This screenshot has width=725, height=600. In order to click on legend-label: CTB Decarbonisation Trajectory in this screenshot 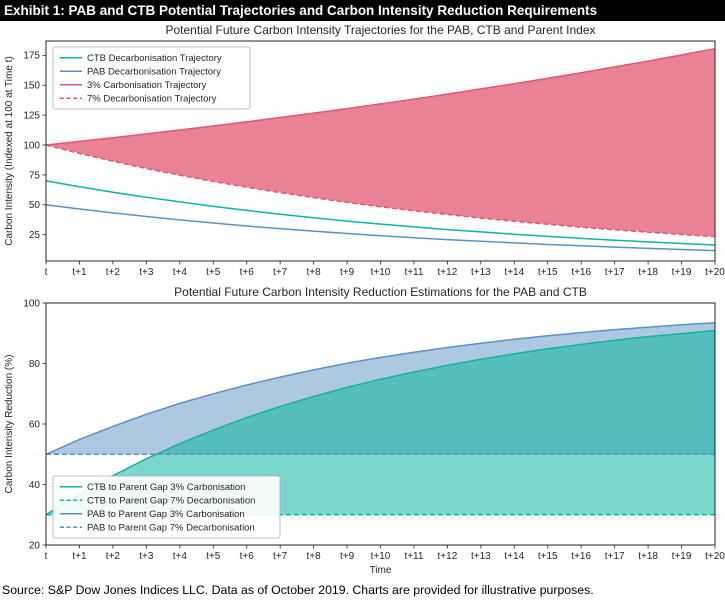, I will do `click(154, 58)`.